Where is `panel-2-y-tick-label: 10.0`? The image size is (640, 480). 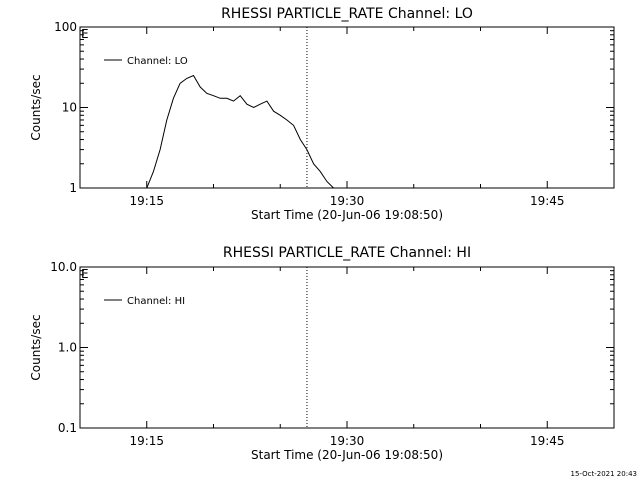 panel-2-y-tick-label: 10.0 is located at coordinates (63, 267).